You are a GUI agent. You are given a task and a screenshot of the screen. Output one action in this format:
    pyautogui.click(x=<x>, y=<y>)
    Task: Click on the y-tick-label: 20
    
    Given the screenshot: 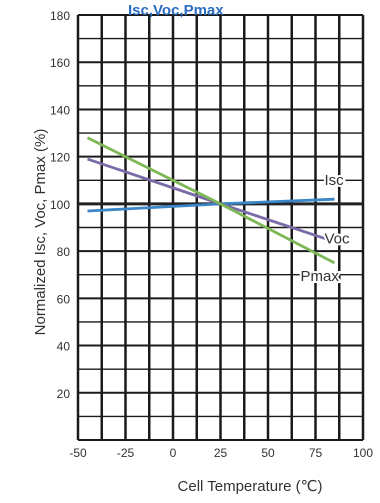 What is the action you would take?
    pyautogui.click(x=64, y=394)
    